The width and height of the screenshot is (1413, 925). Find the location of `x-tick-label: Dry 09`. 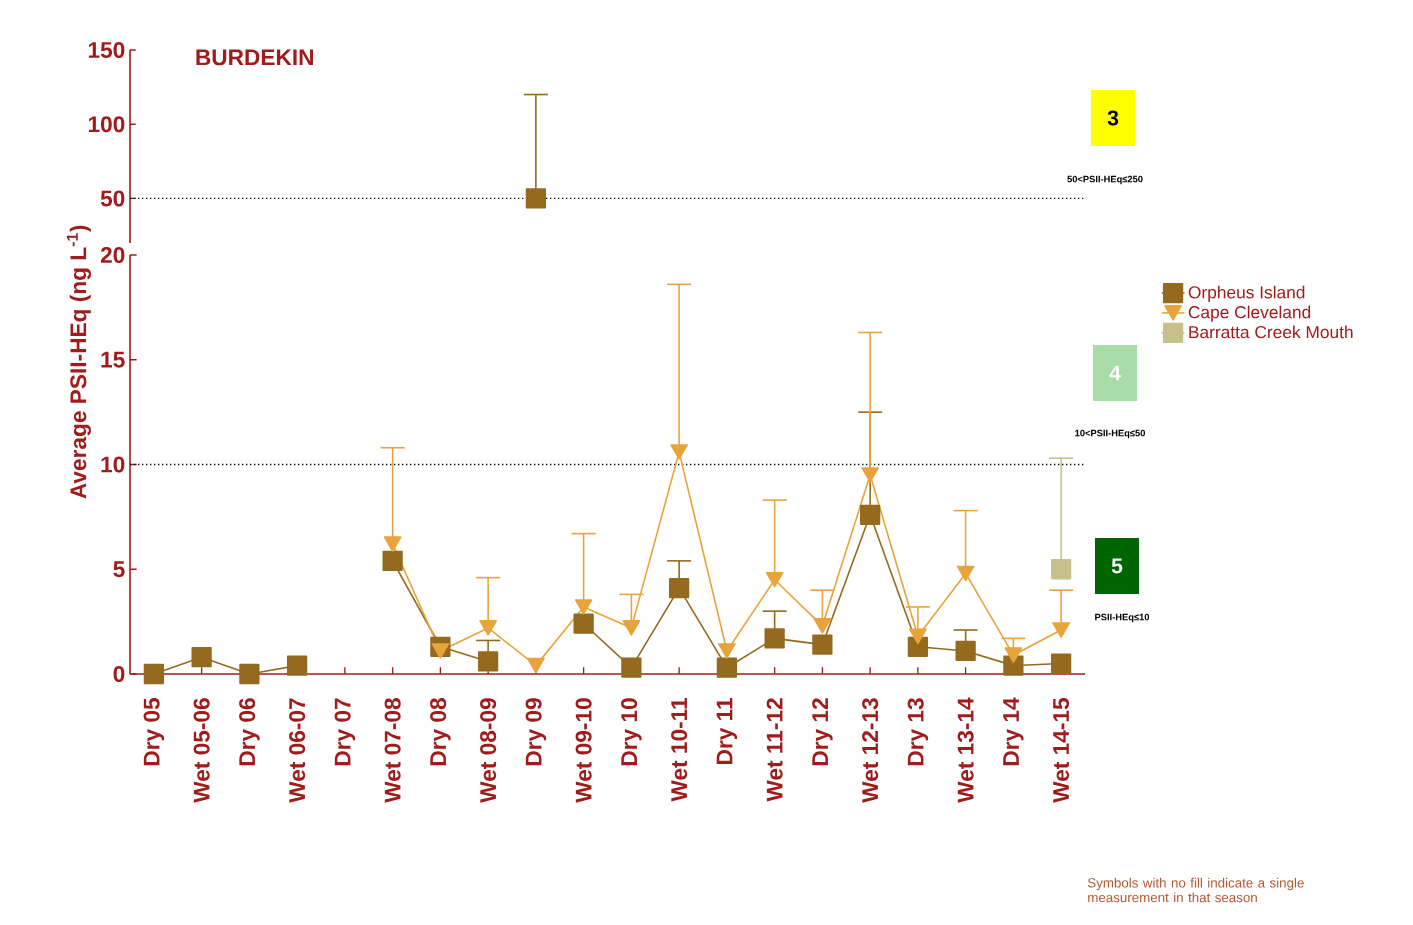

x-tick-label: Dry 09 is located at coordinates (536, 732).